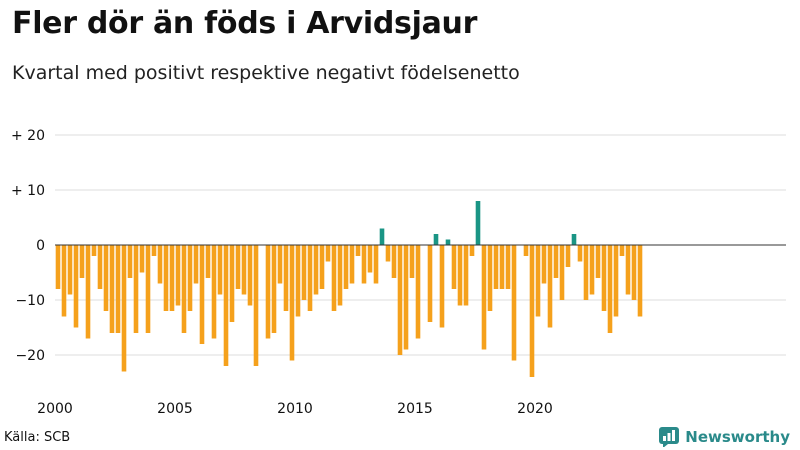  What do you see at coordinates (669, 437) in the screenshot?
I see `newsworthy-icon` at bounding box center [669, 437].